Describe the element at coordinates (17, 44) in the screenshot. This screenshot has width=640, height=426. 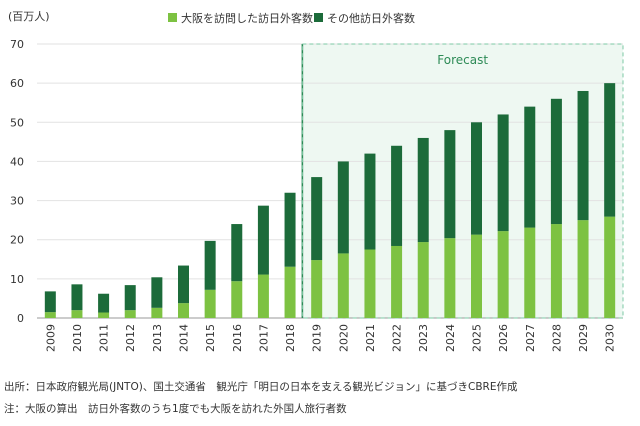
I see `y-tick-label: 70` at that location.